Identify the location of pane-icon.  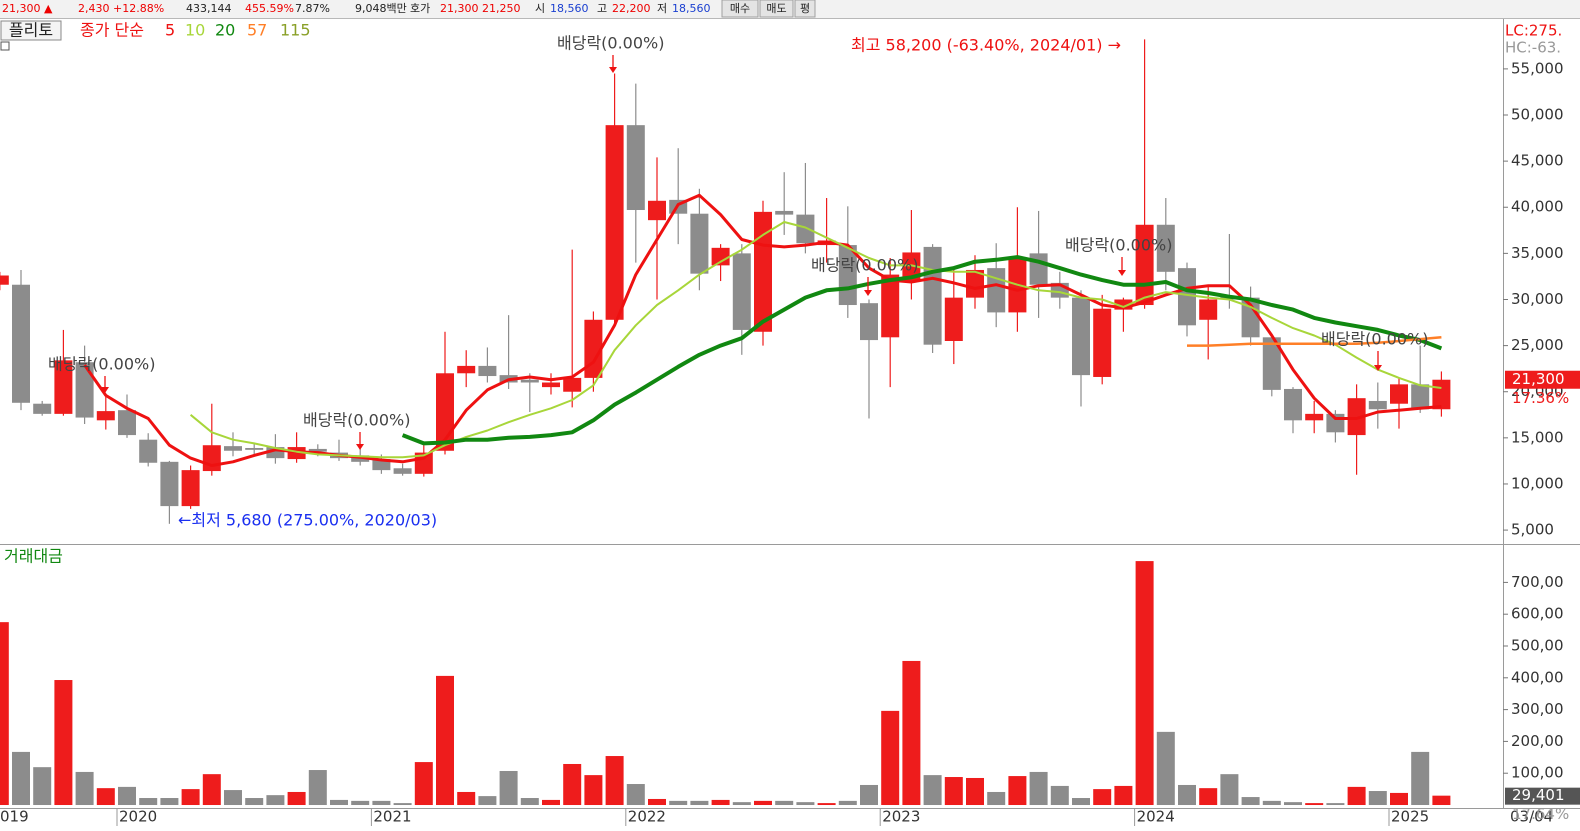
(5, 46).